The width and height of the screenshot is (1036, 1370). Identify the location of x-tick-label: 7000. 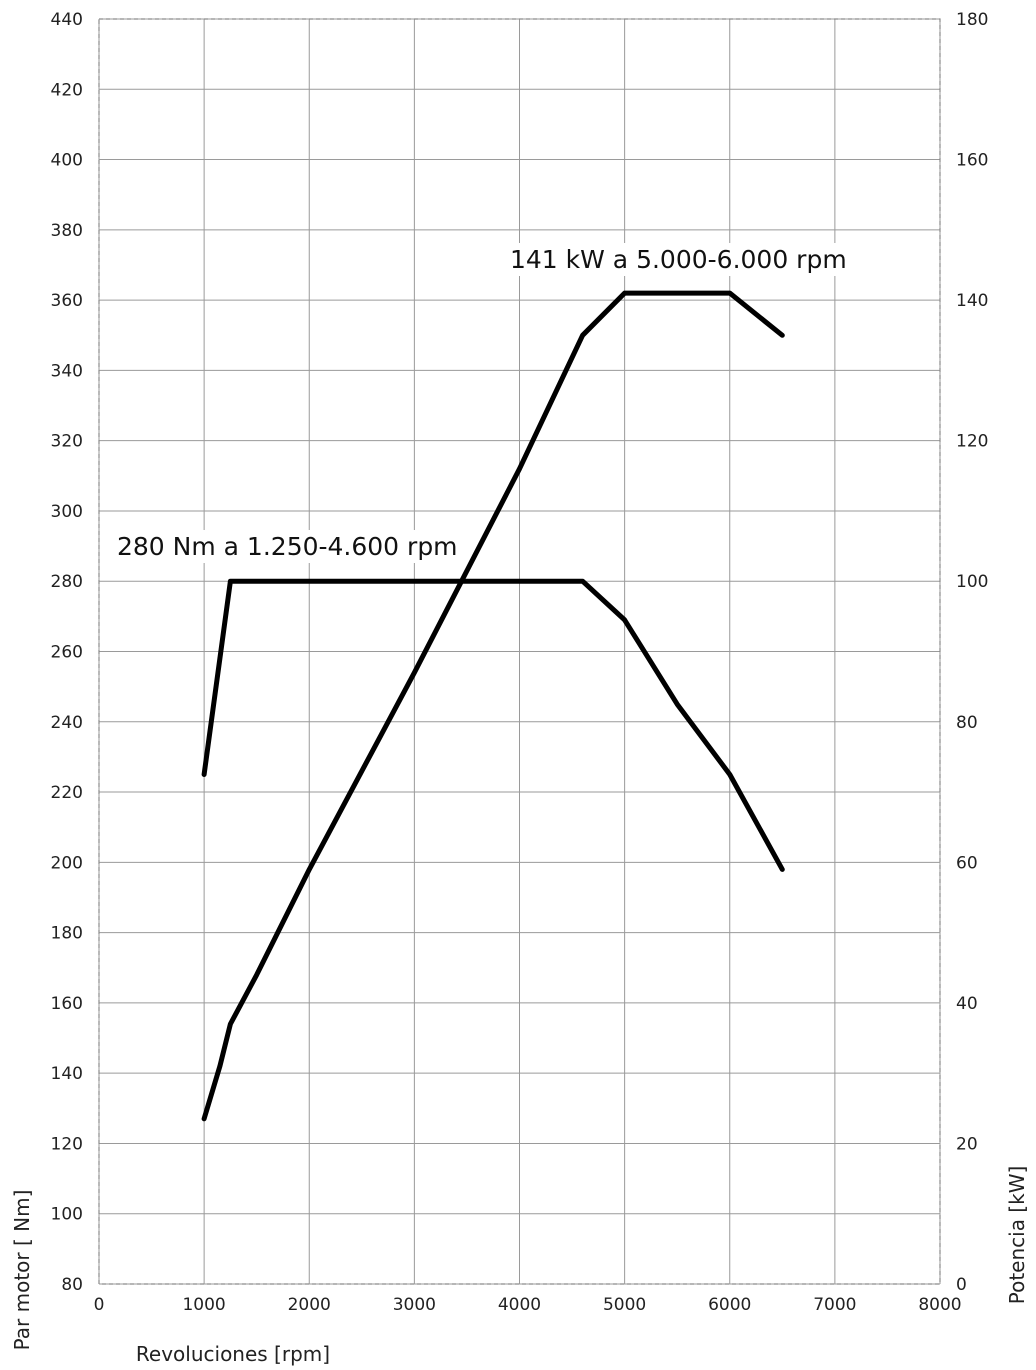
(834, 1305).